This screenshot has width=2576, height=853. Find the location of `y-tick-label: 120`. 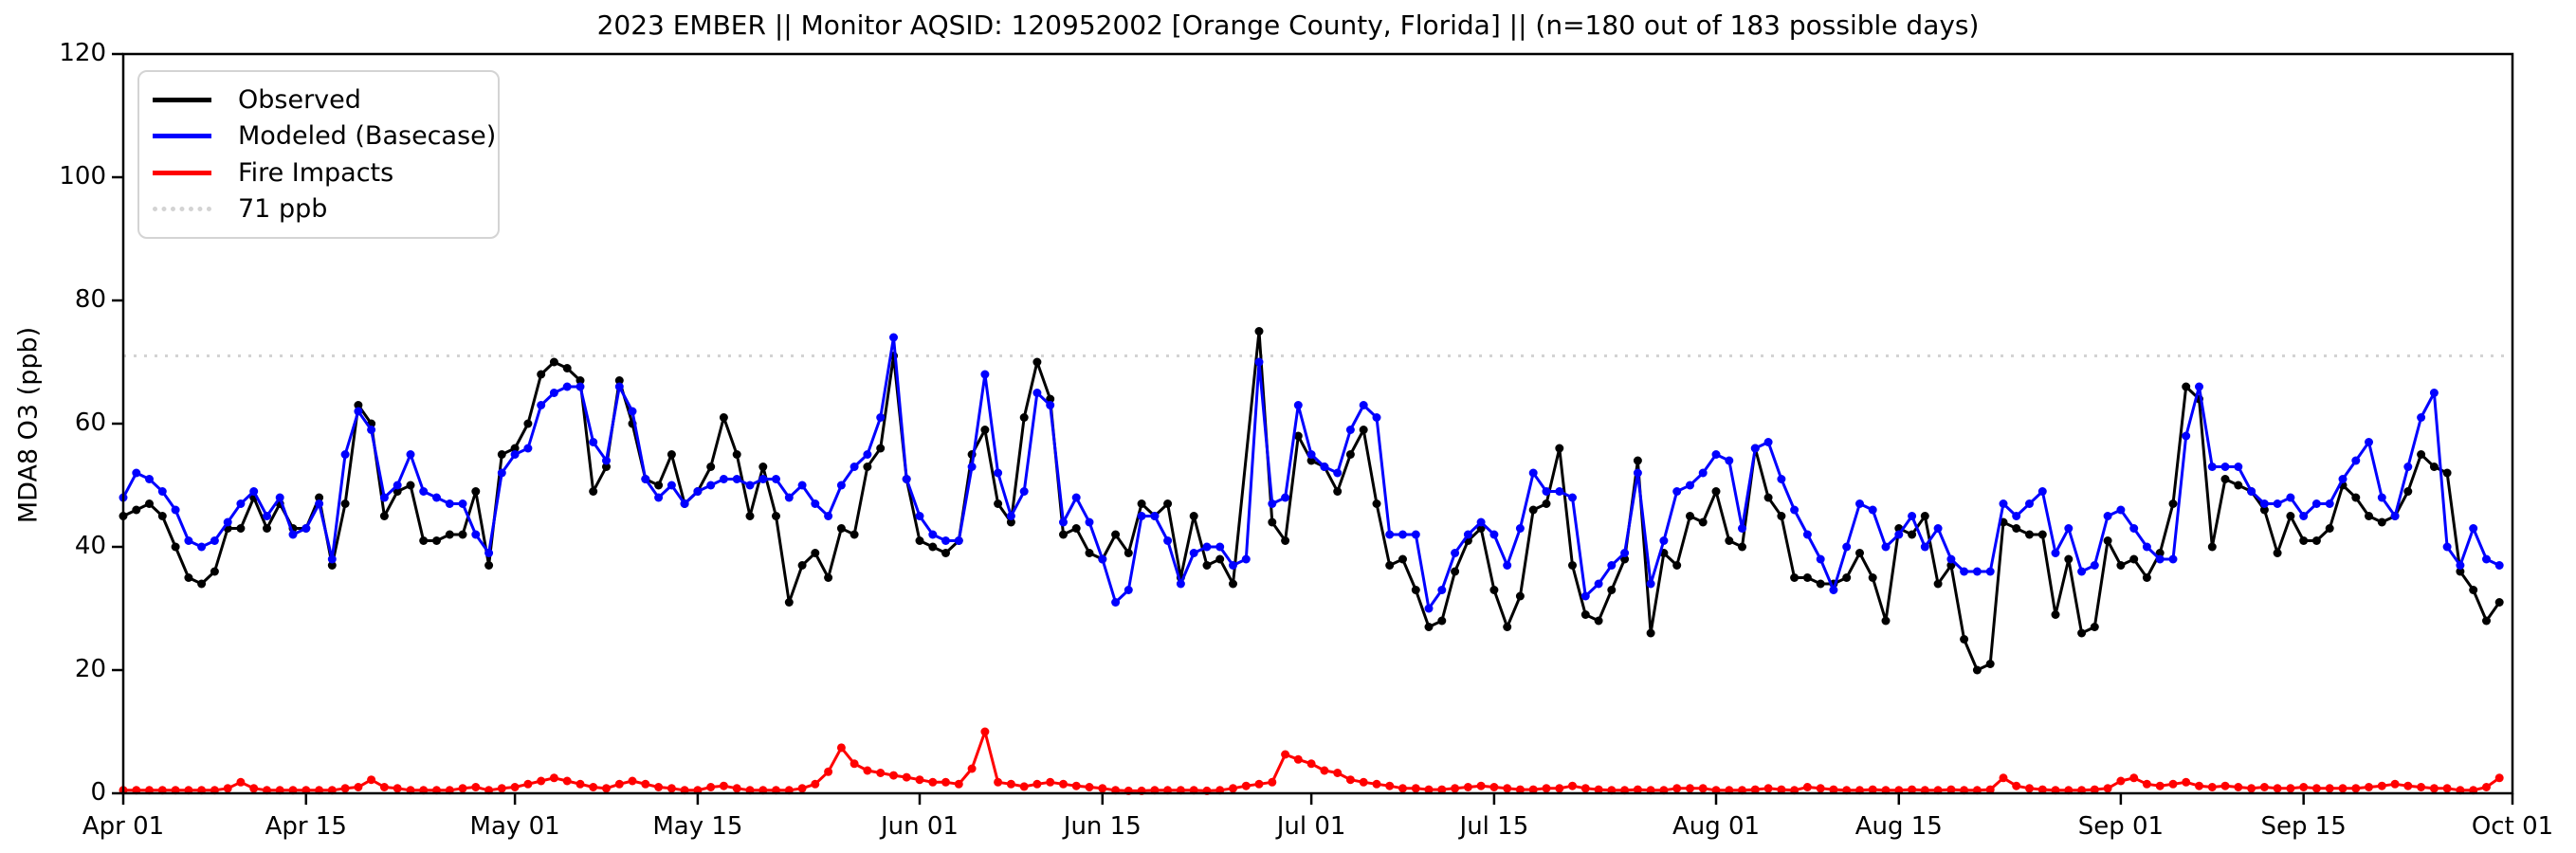

y-tick-label: 120 is located at coordinates (82, 53).